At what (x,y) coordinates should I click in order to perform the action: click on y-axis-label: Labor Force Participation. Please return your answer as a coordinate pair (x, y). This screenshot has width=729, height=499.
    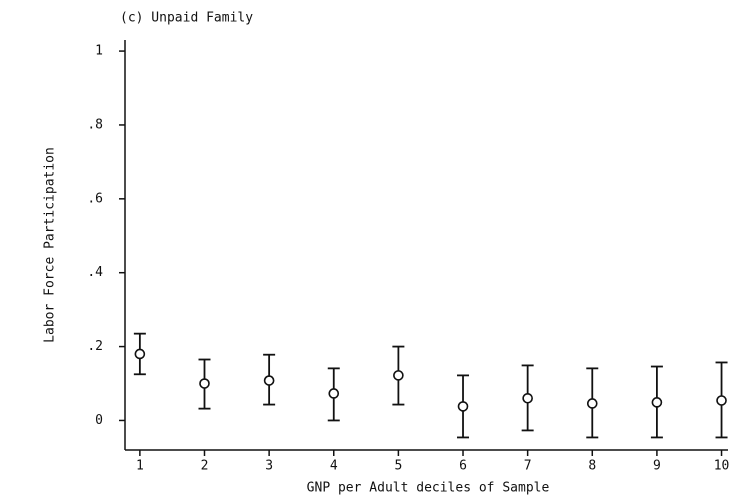
    Looking at the image, I should click on (50, 245).